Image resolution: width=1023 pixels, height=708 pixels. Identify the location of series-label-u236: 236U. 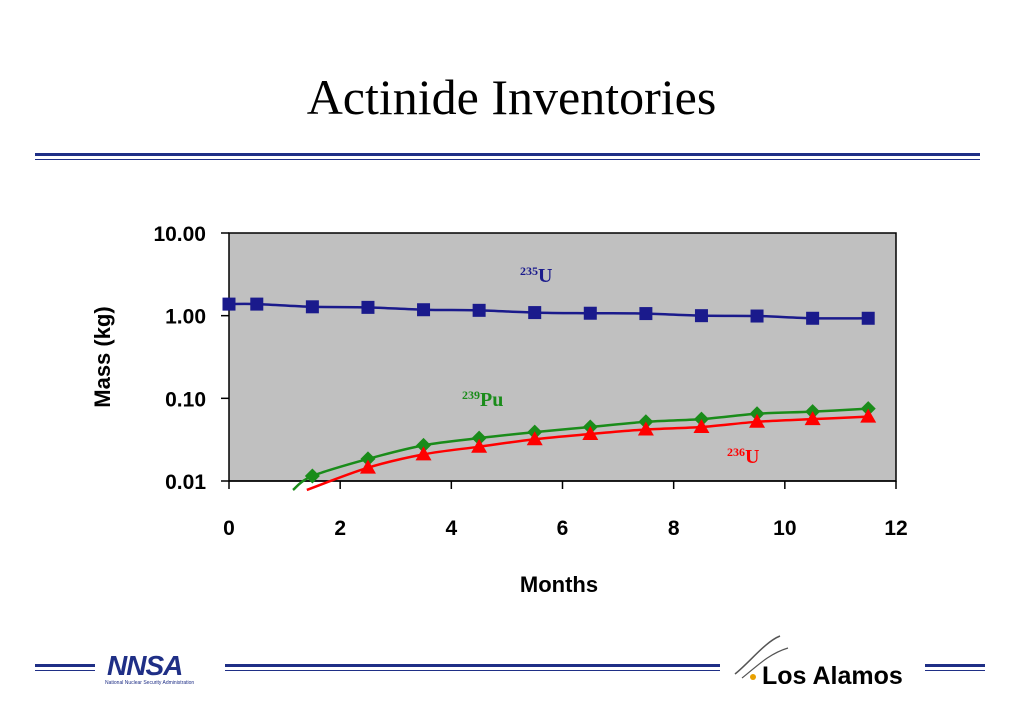
(743, 456).